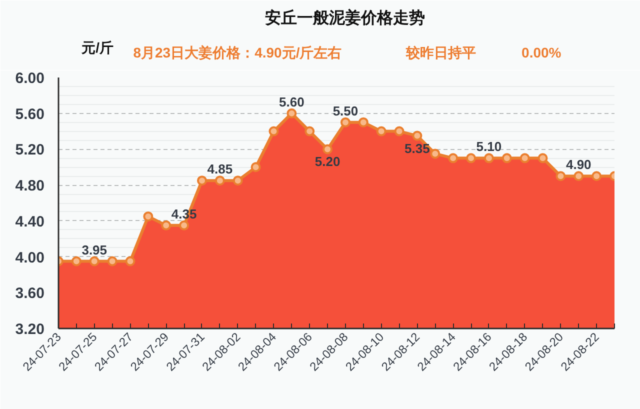 This screenshot has height=409, width=640. What do you see at coordinates (489, 146) in the screenshot?
I see `annotation: 5.10` at bounding box center [489, 146].